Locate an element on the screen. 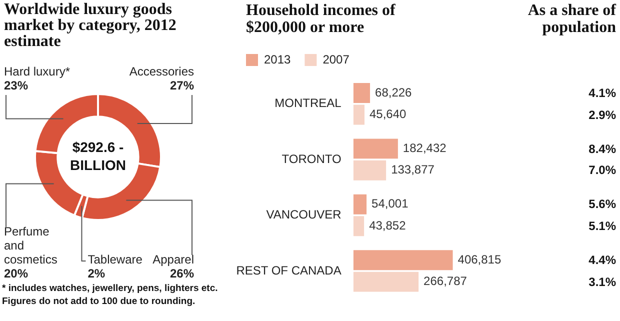  data-label: 266,787 is located at coordinates (446, 281).